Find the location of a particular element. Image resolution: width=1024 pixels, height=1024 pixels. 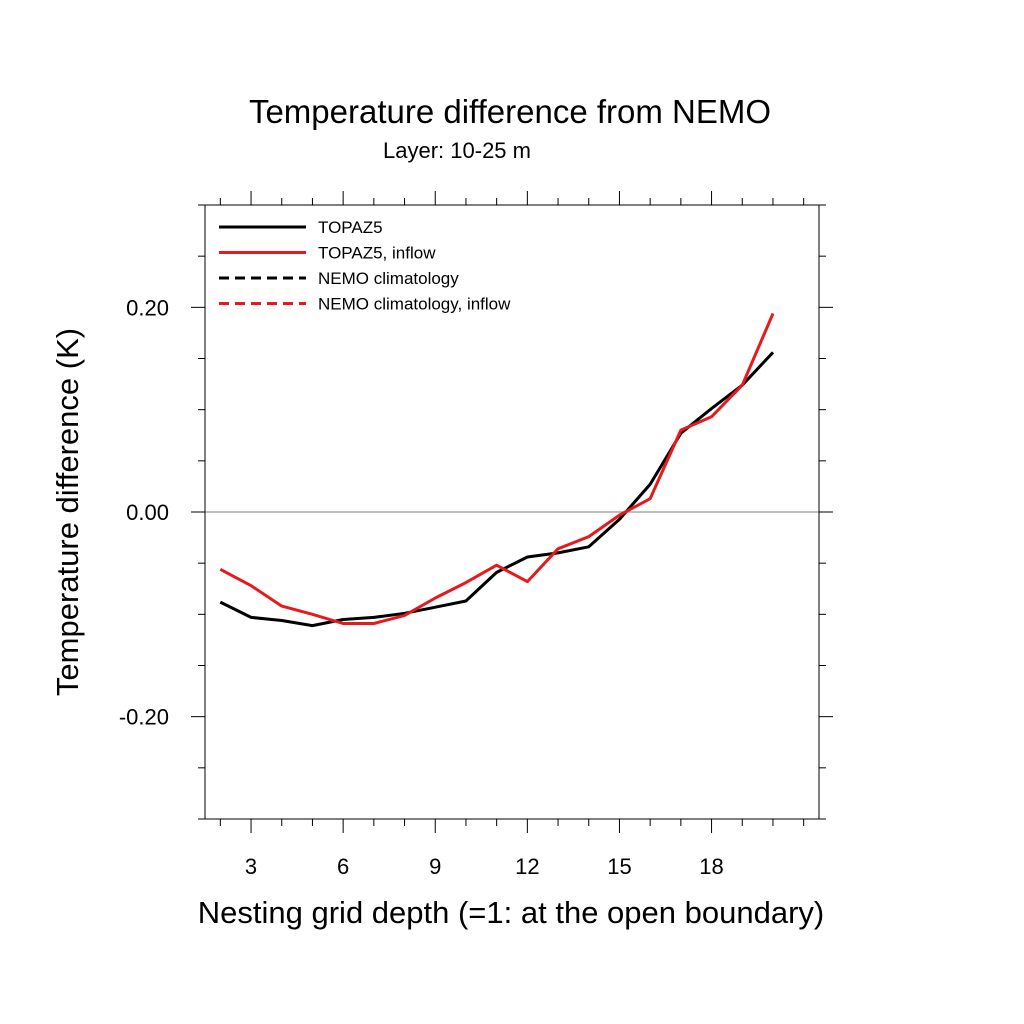

chart-title: Temperature difference from NEMO is located at coordinates (510, 111).